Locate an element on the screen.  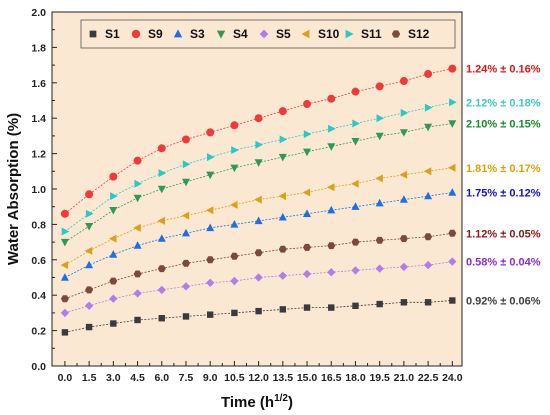
y-tick-label: 1.4 is located at coordinates (38, 119).